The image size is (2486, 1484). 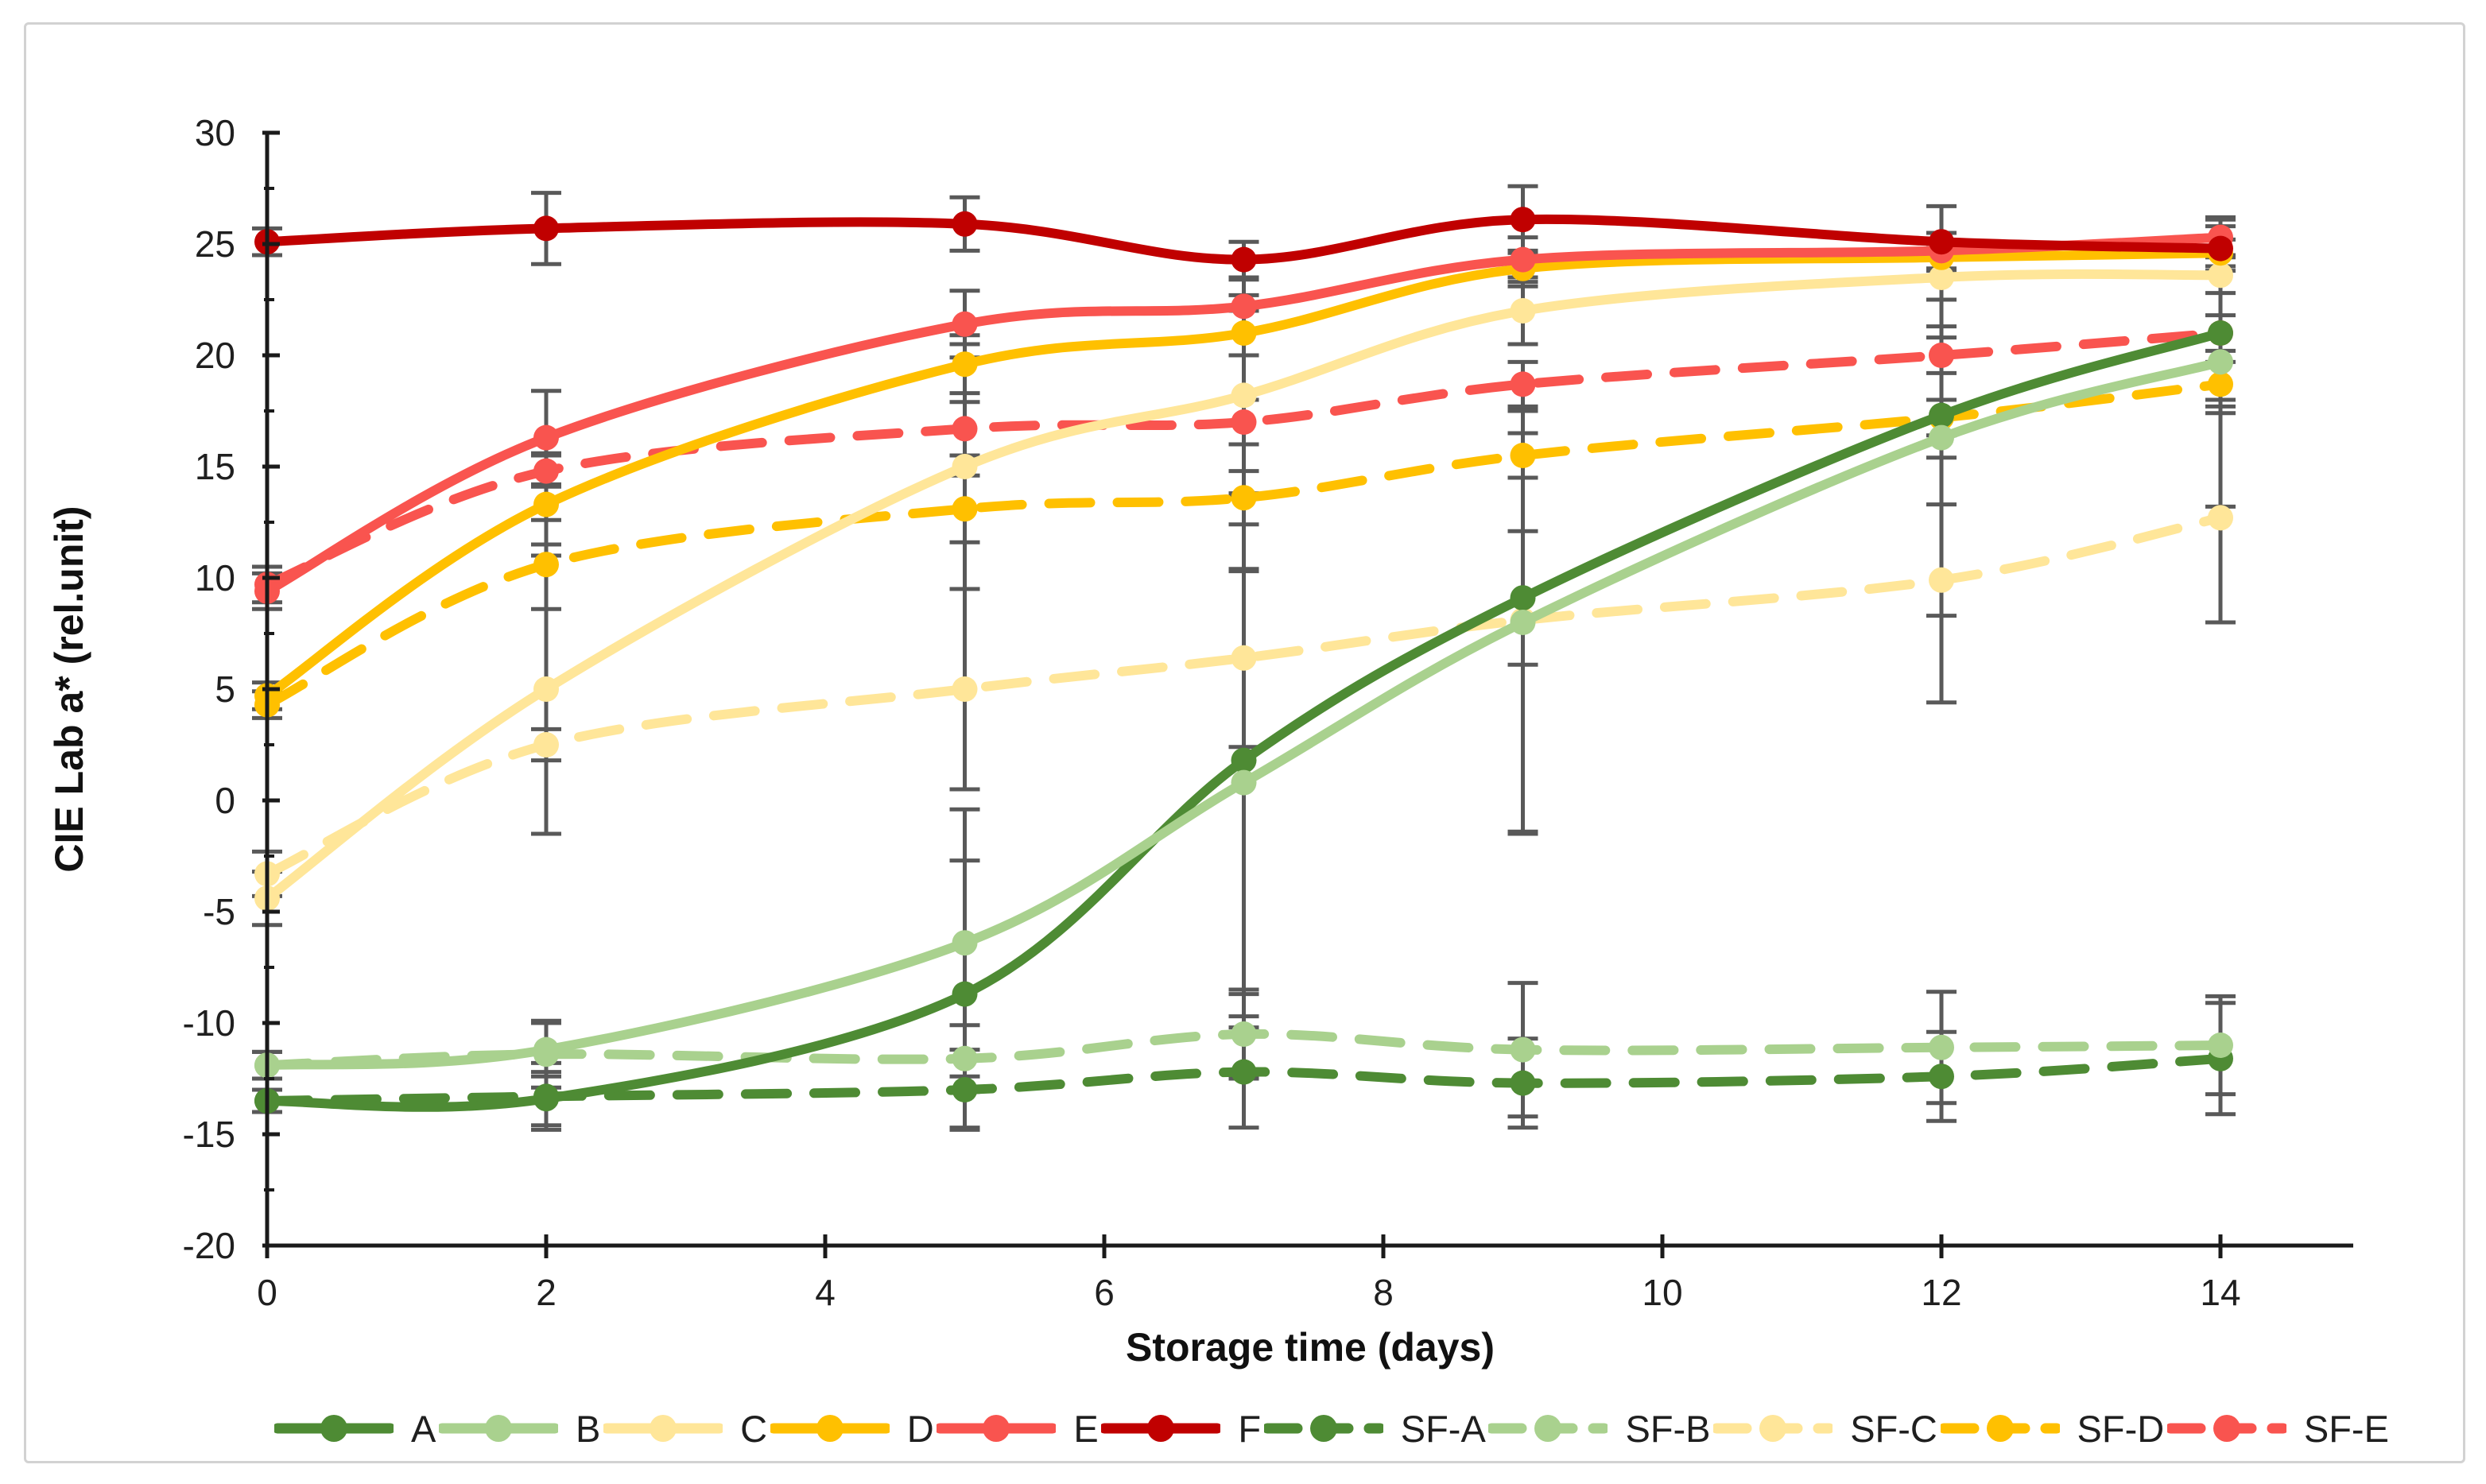 What do you see at coordinates (965, 364) in the screenshot?
I see `data-point-D-day5` at bounding box center [965, 364].